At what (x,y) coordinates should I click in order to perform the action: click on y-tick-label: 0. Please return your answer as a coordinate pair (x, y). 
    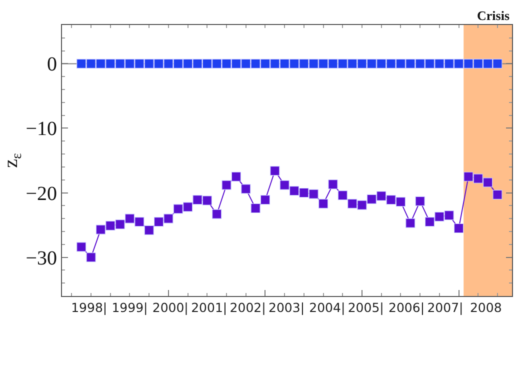
    Looking at the image, I should click on (52, 65).